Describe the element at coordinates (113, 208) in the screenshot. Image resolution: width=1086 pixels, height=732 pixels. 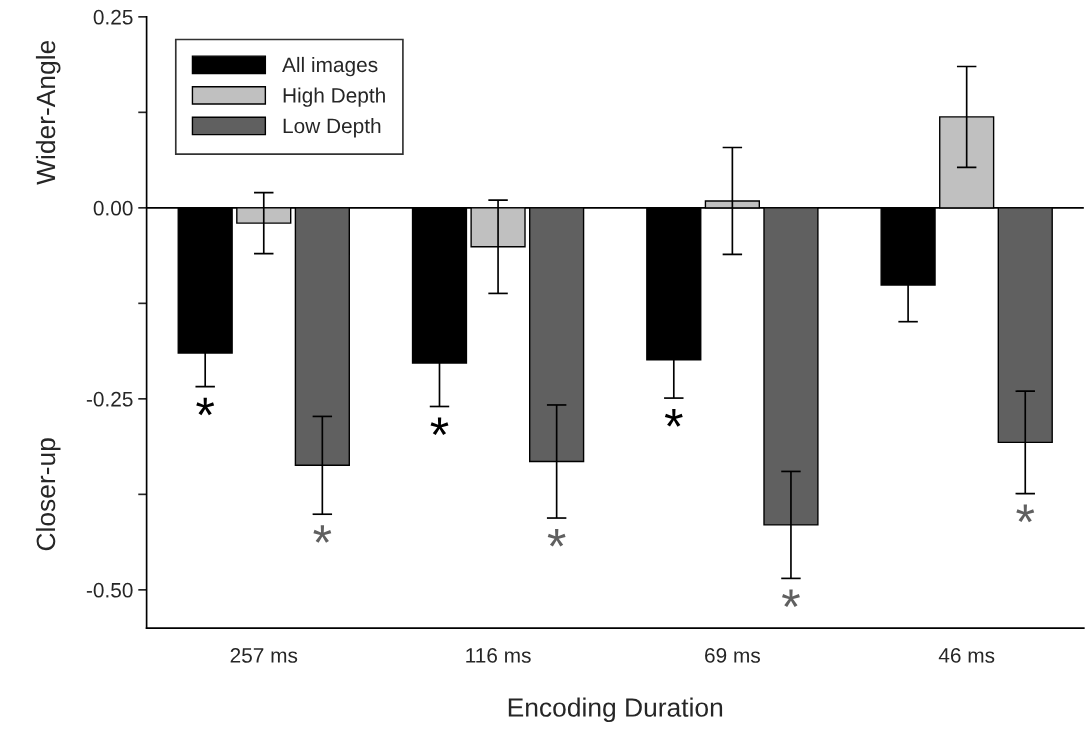
I see `y-tick-label: 0.00` at that location.